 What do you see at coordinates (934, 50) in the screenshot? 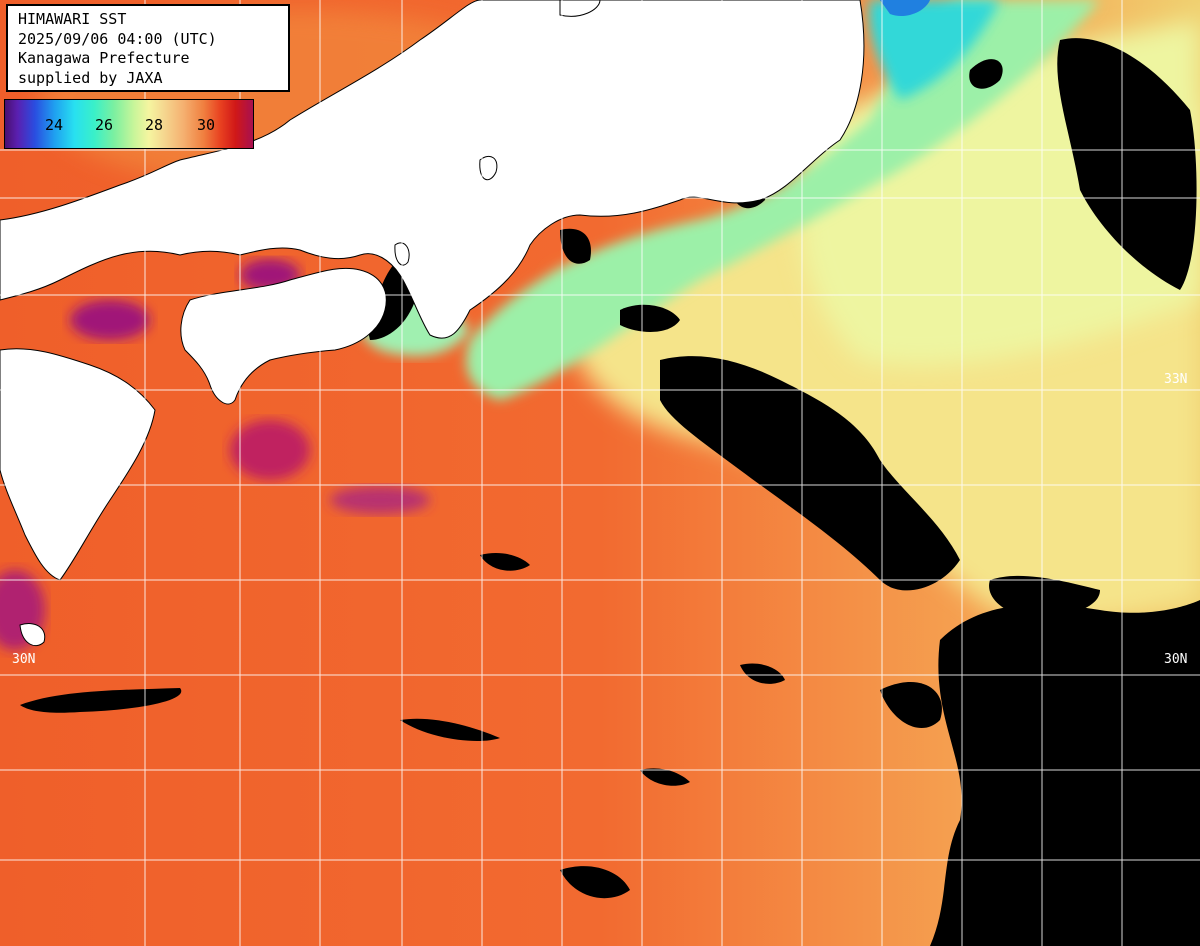
I see `cold-patch` at bounding box center [934, 50].